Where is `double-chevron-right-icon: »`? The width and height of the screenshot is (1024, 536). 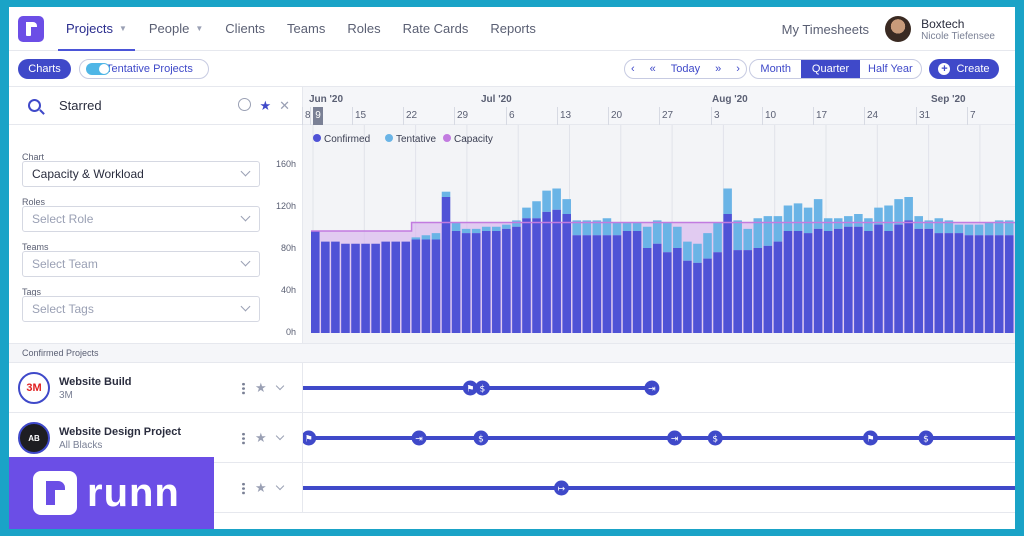 double-chevron-right-icon: » is located at coordinates (718, 69).